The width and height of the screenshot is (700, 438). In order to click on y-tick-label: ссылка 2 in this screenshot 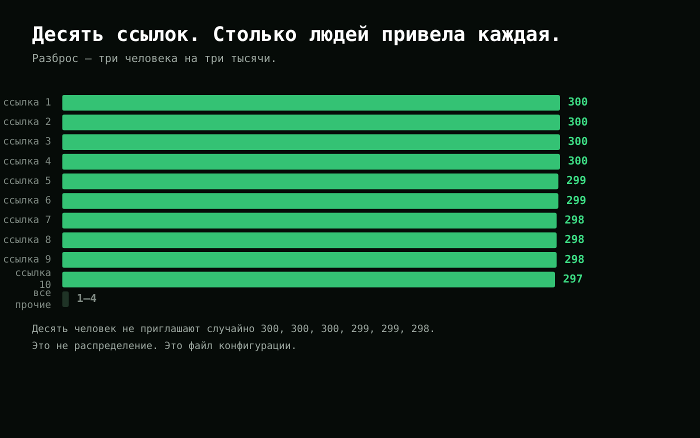, I will do `click(27, 122)`.